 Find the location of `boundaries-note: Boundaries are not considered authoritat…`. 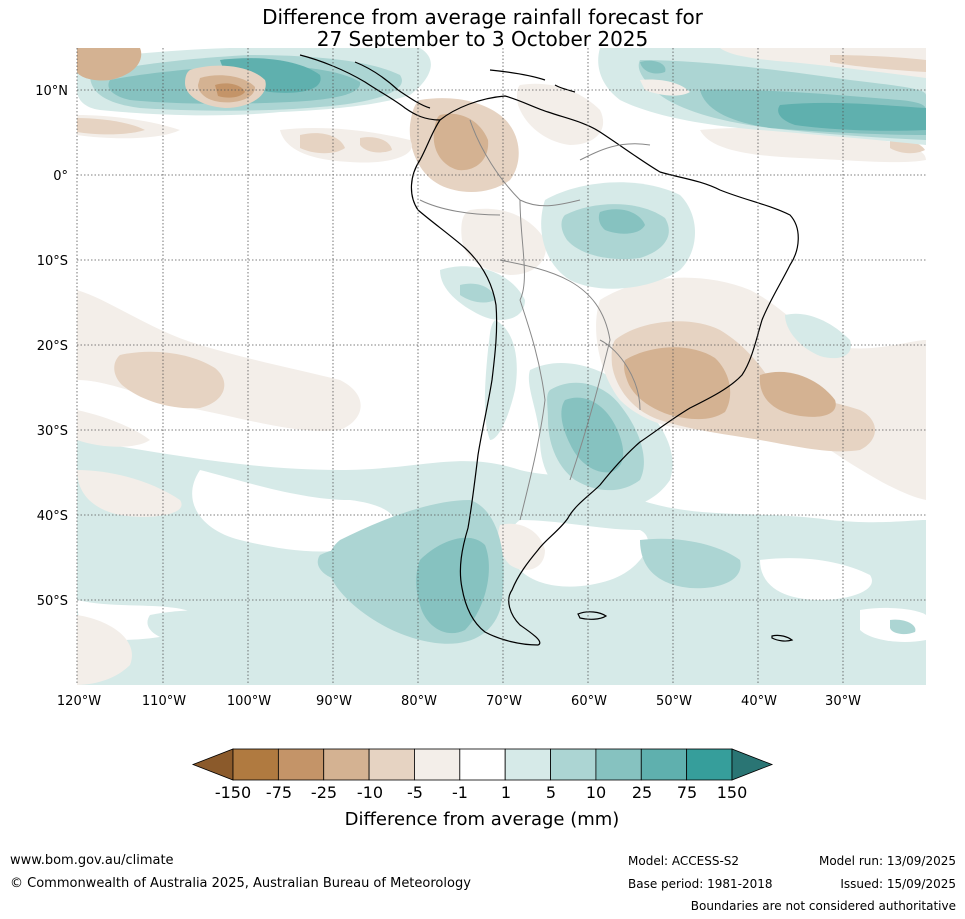

boundaries-note: Boundaries are not considered authoritat… is located at coordinates (823, 906).